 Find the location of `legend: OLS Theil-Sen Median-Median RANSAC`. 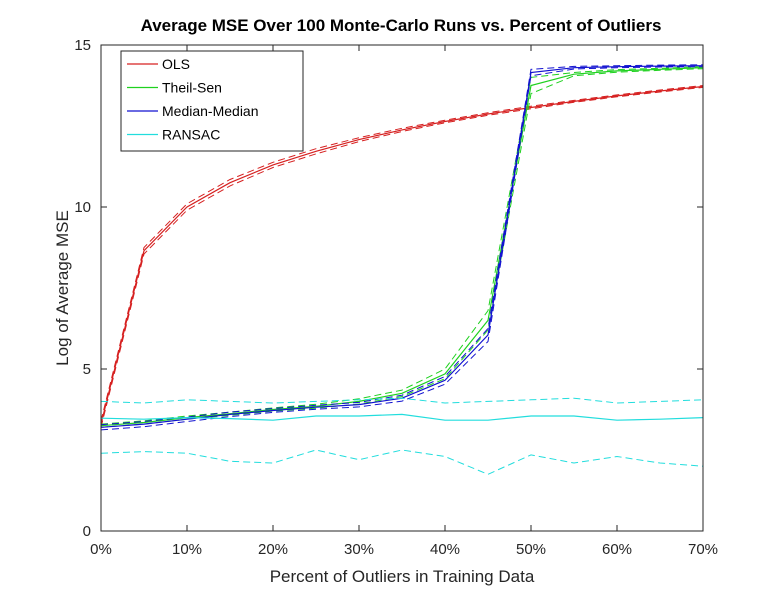

legend: OLS Theil-Sen Median-Median RANSAC is located at coordinates (212, 101).